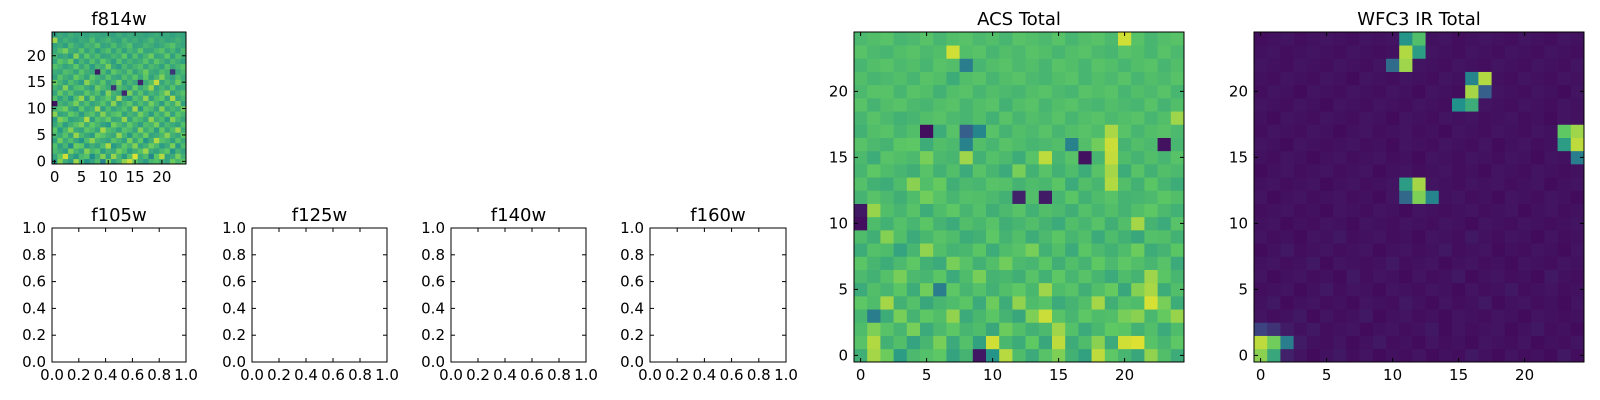 The image size is (1600, 400). Describe the element at coordinates (838, 223) in the screenshot. I see `y-tick-label: 10` at that location.